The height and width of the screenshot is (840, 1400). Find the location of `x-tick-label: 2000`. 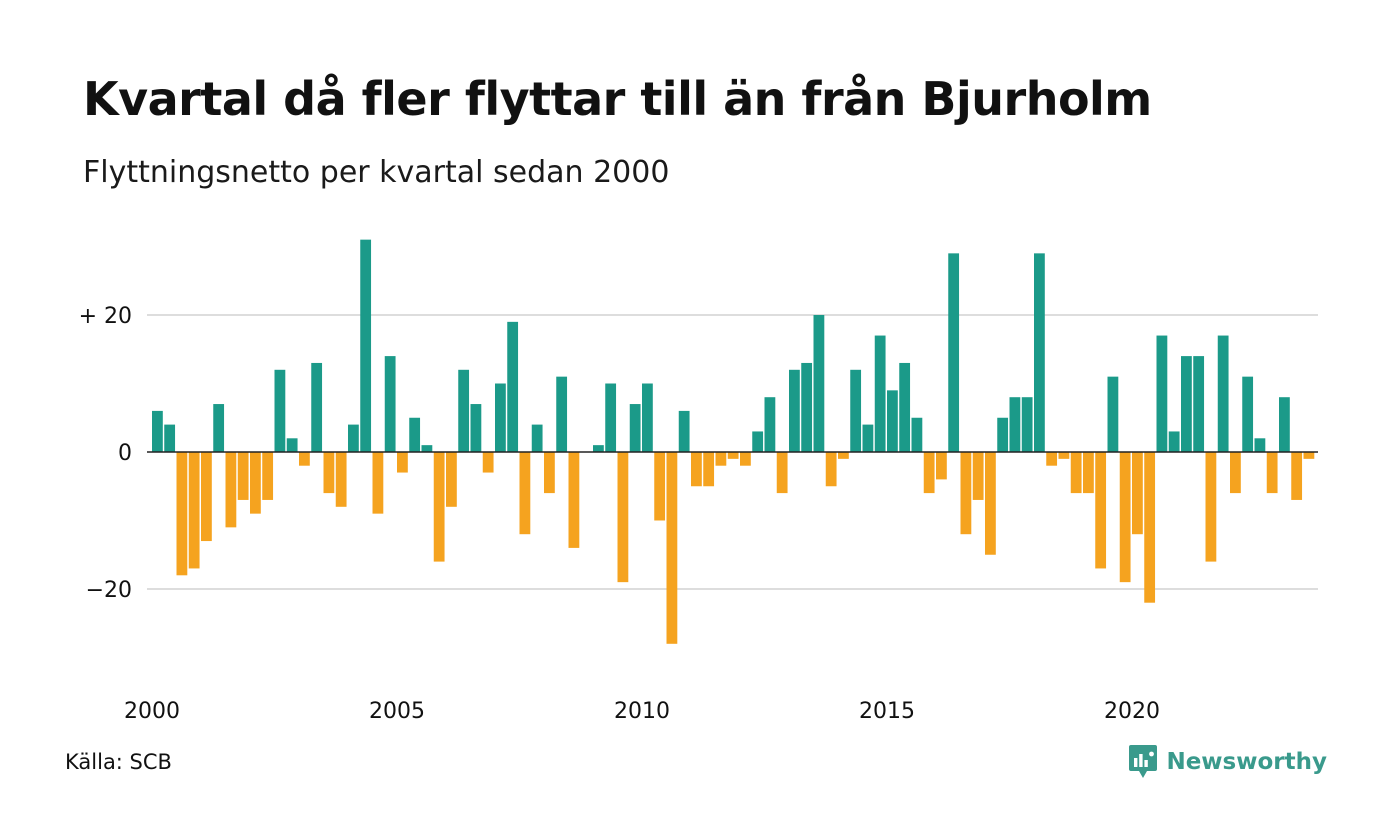

x-tick-label: 2000 is located at coordinates (152, 711).